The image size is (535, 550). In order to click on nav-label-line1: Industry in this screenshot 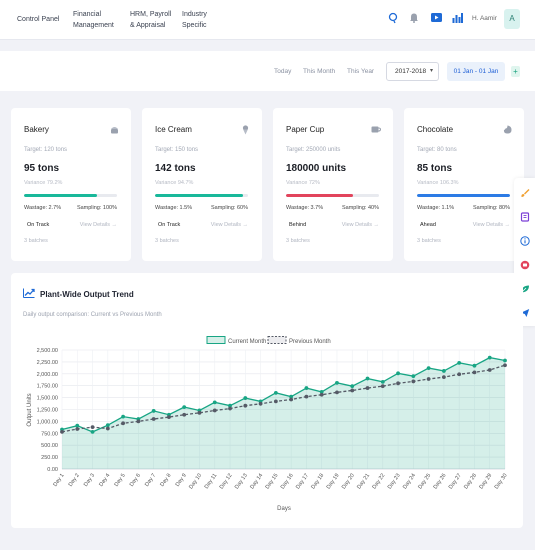, I will do `click(194, 14)`.